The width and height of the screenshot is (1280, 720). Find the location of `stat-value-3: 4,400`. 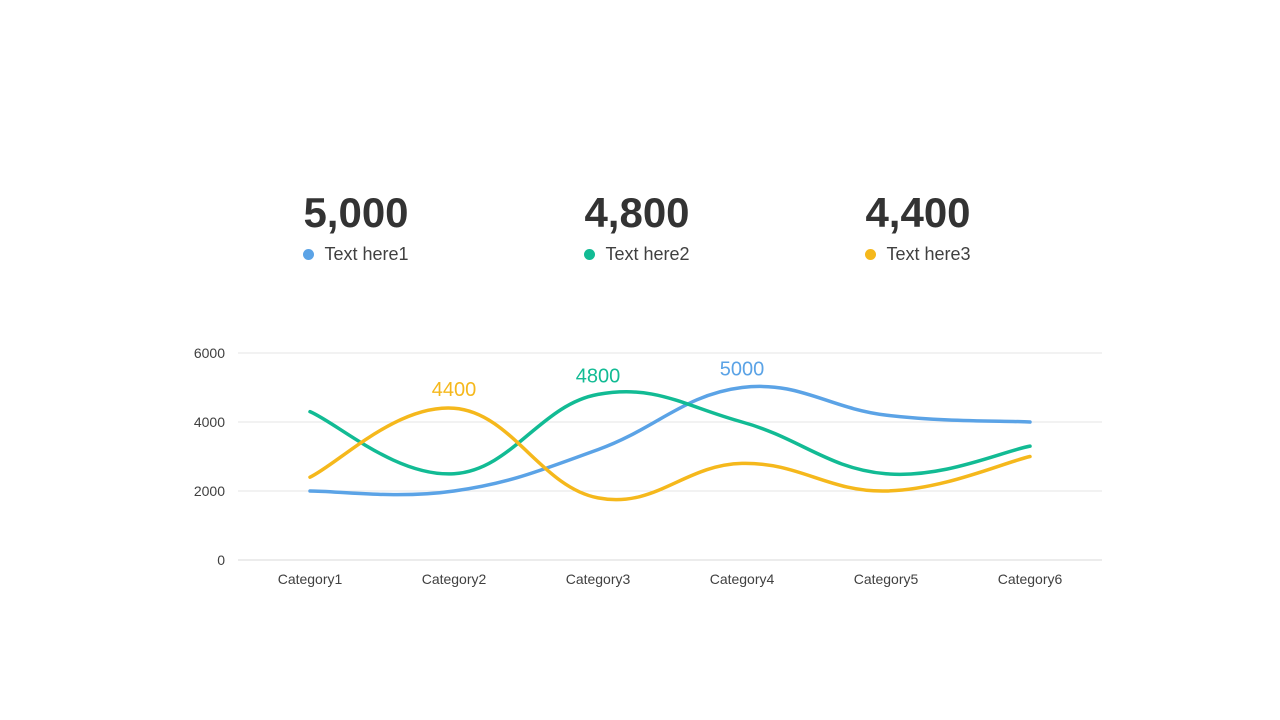

stat-value-3: 4,400 is located at coordinates (918, 212).